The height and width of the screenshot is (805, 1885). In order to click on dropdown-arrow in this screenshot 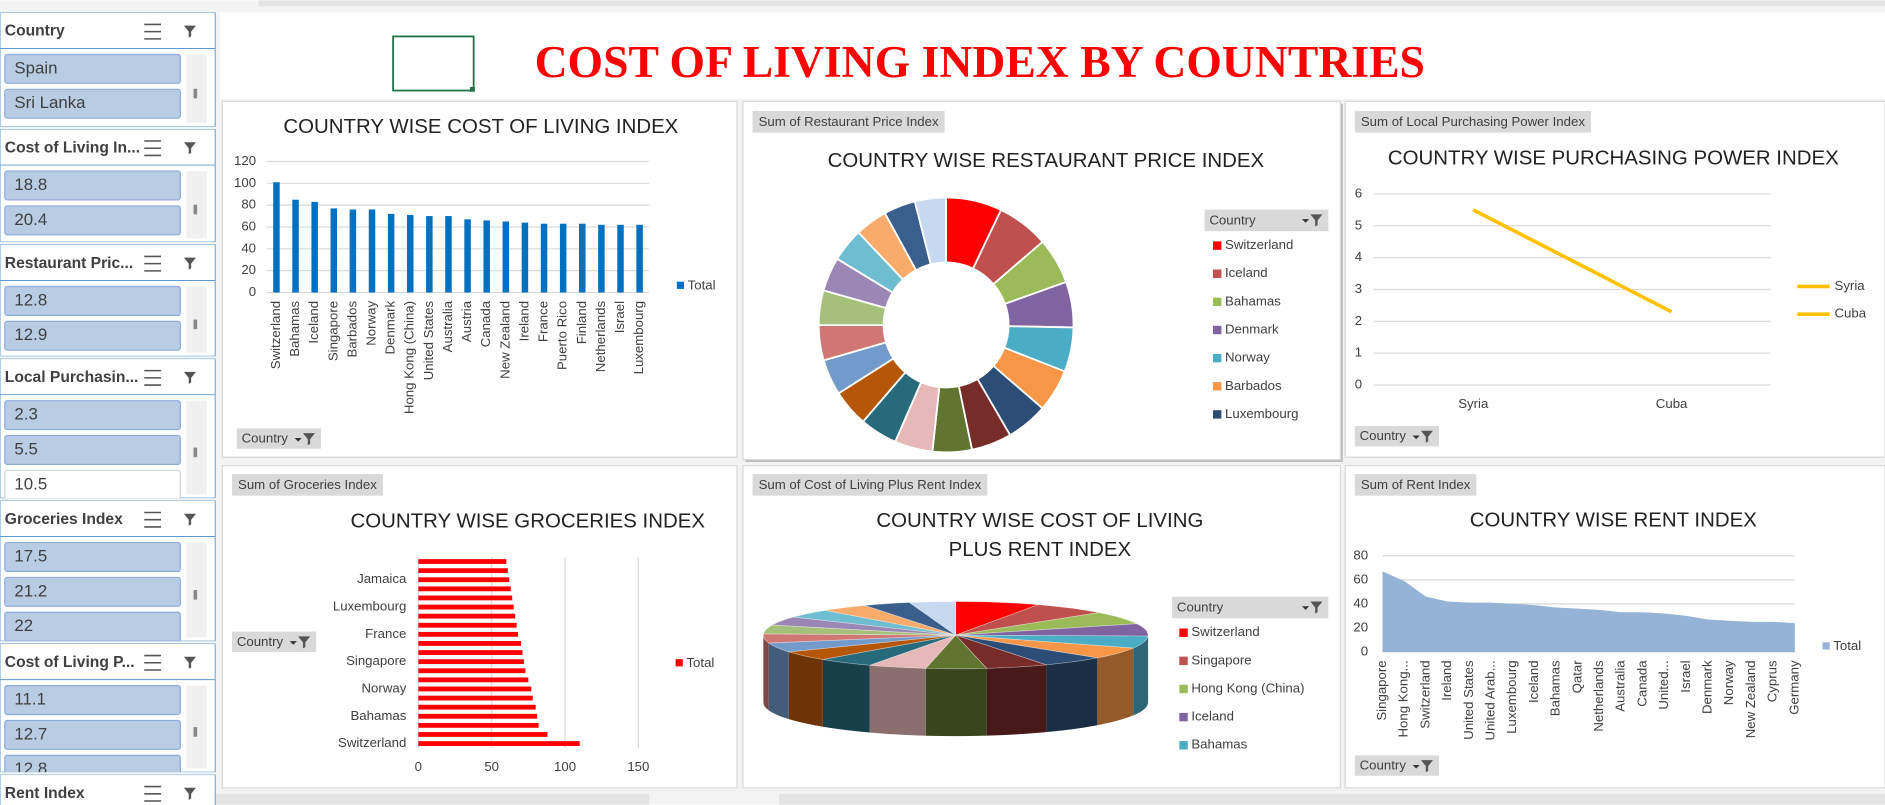, I will do `click(298, 439)`.